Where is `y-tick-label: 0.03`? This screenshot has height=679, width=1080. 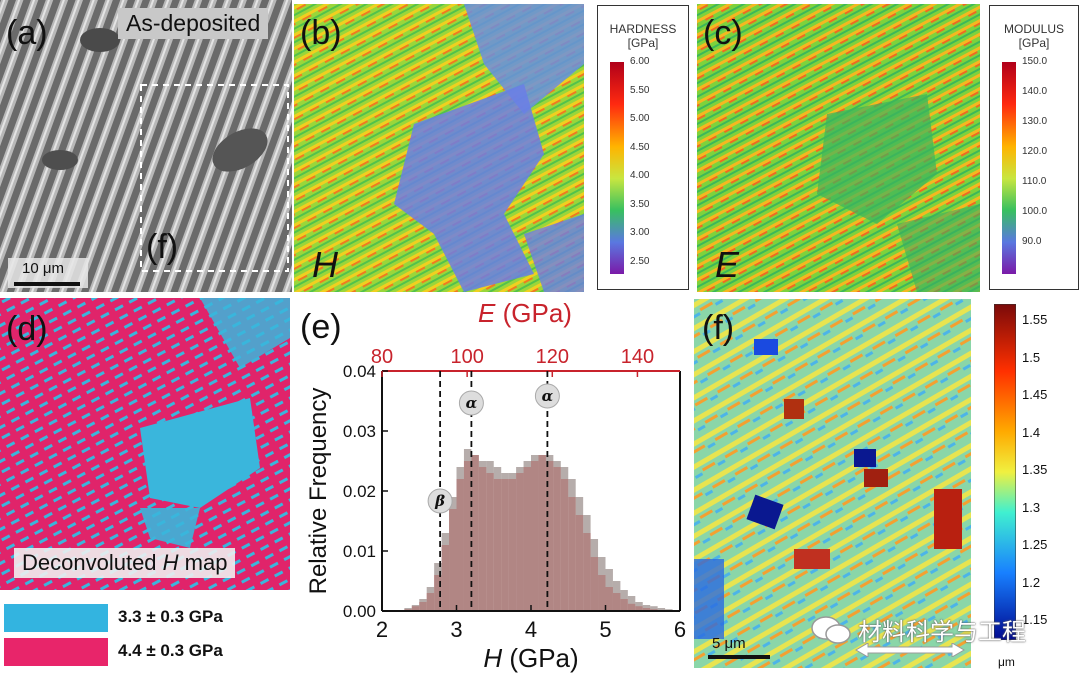 y-tick-label: 0.03 is located at coordinates (359, 431).